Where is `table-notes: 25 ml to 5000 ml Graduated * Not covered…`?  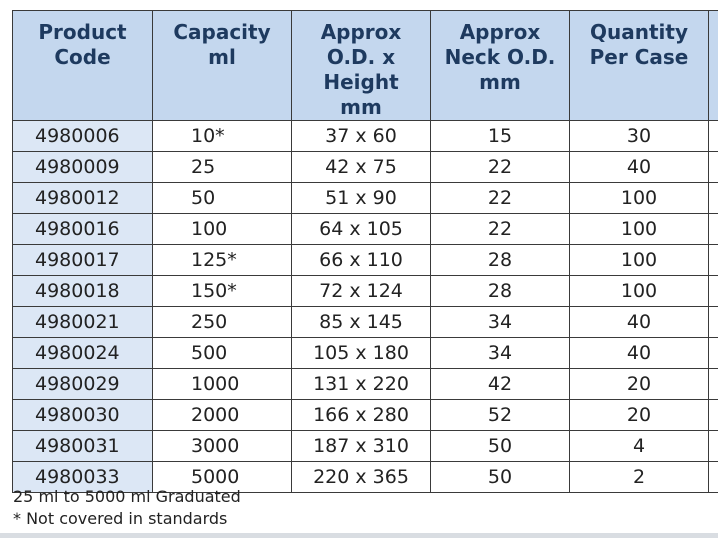
table-notes: 25 ml to 5000 ml Graduated * Not covered… is located at coordinates (127, 508).